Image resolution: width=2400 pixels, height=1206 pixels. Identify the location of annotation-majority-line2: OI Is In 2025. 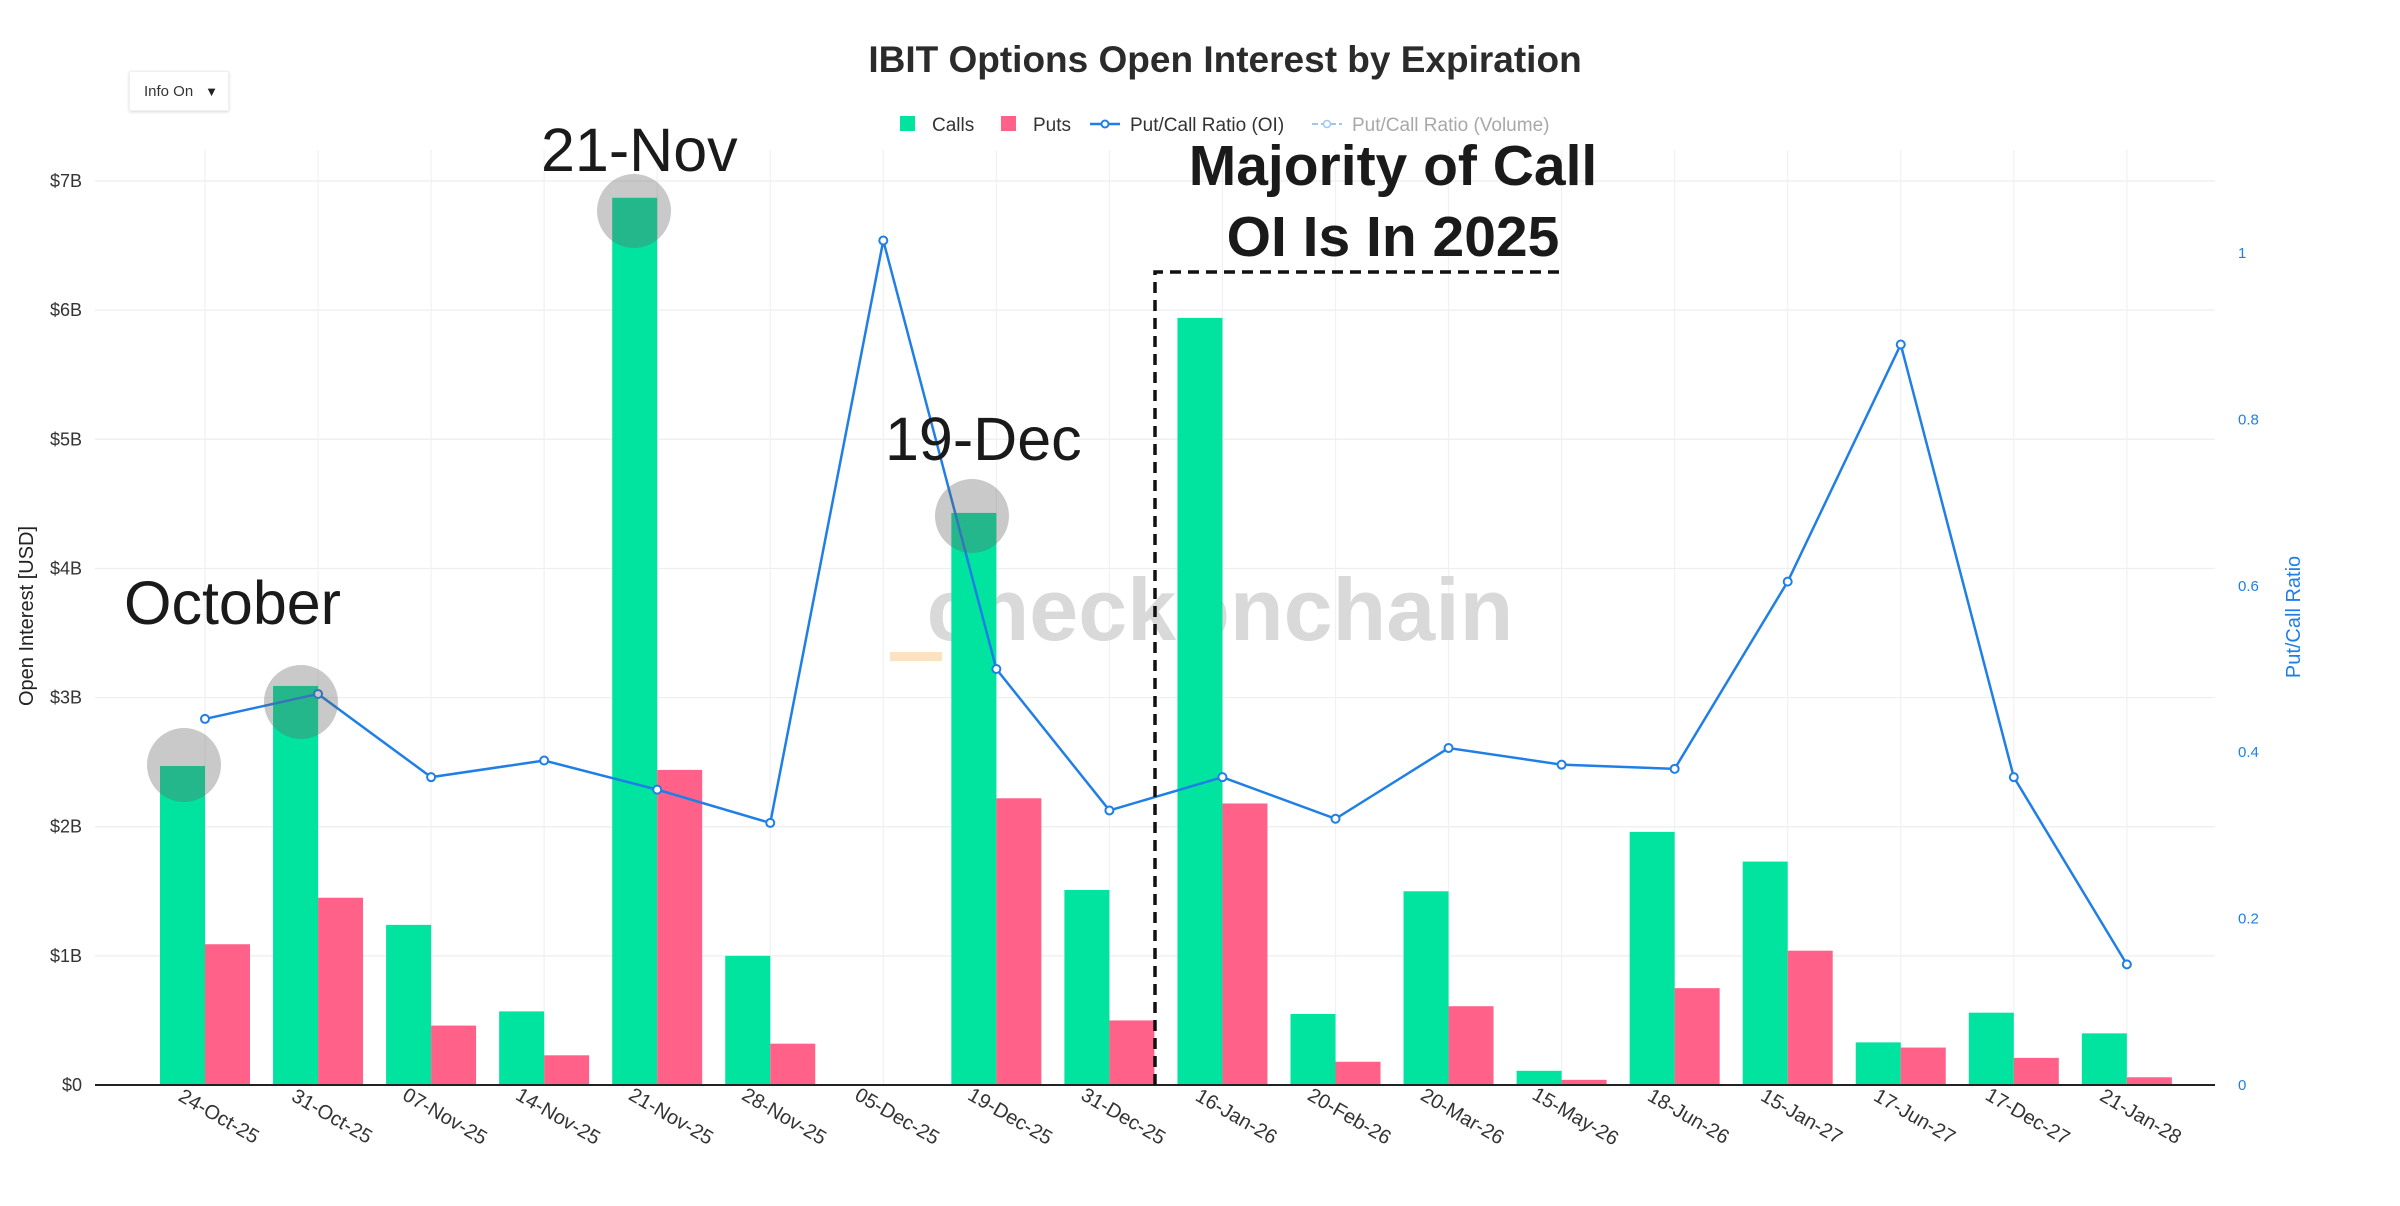
(1393, 237).